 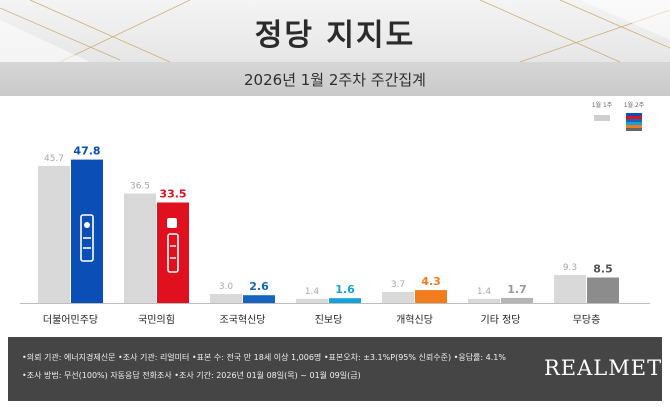 What do you see at coordinates (345, 289) in the screenshot?
I see `value-label-cur: 1.6` at bounding box center [345, 289].